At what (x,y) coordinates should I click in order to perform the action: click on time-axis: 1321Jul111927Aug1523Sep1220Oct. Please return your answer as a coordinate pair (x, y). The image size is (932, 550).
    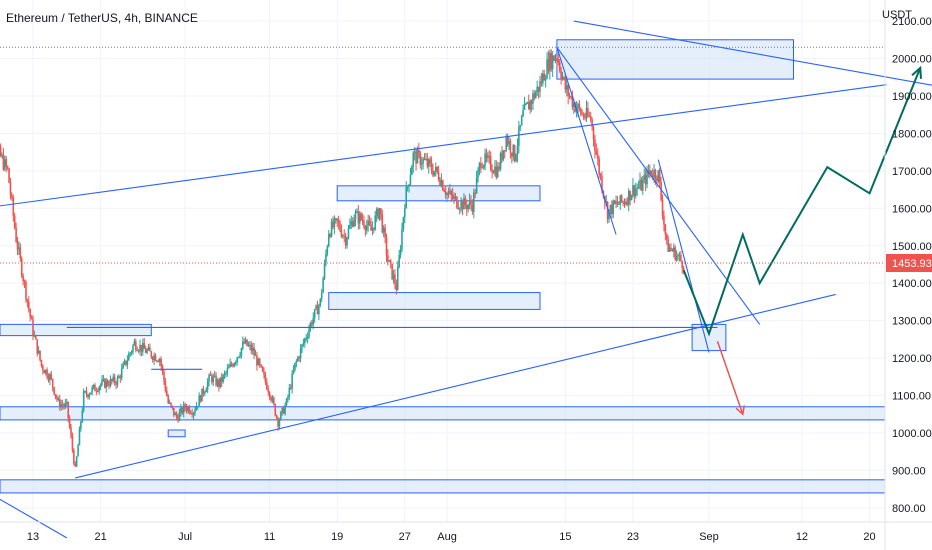
    Looking at the image, I should click on (466, 532).